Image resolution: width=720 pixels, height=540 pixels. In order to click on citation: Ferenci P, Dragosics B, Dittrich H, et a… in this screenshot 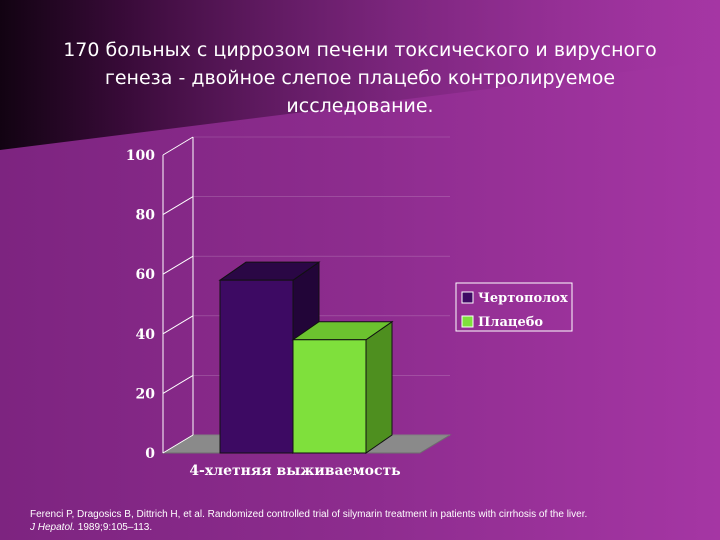, I will do `click(310, 521)`.